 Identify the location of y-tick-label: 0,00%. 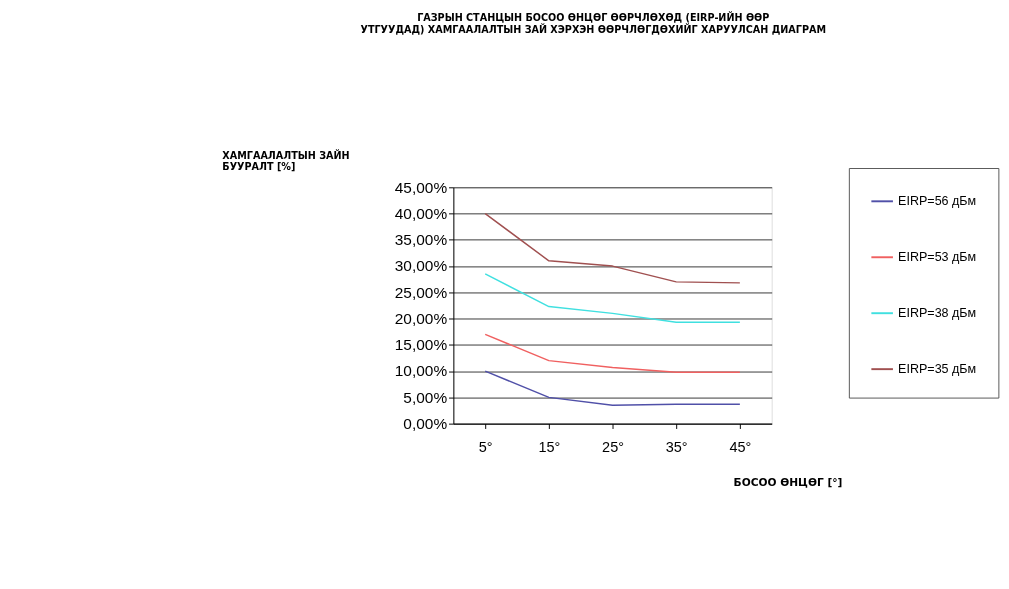
(425, 423).